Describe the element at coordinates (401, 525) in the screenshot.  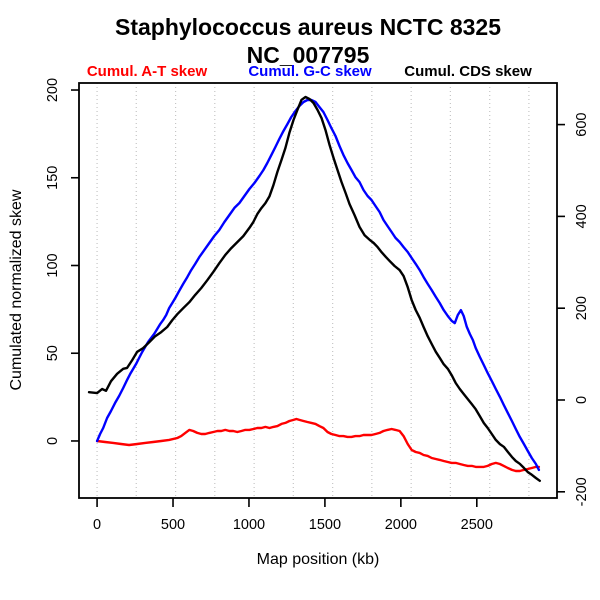
I see `x-axis-tick-label: 2000` at that location.